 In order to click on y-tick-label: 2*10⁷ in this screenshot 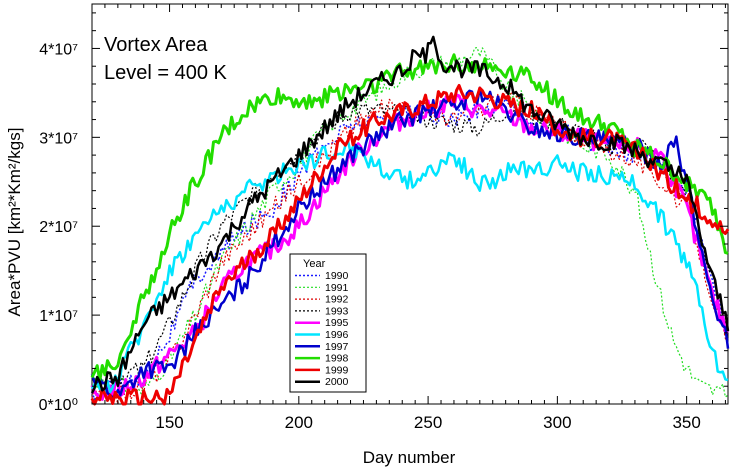, I will do `click(58, 227)`.